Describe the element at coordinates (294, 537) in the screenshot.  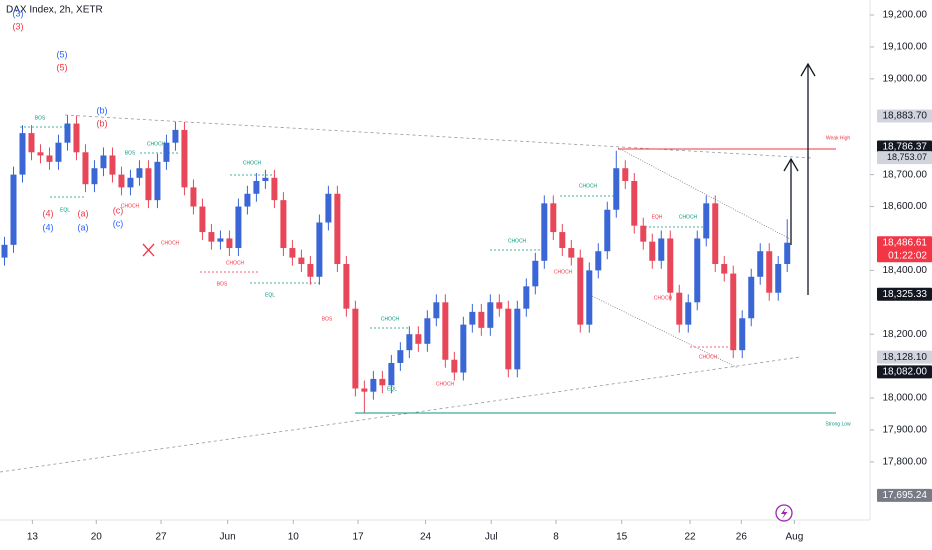
I see `x-tick-label: 10` at that location.